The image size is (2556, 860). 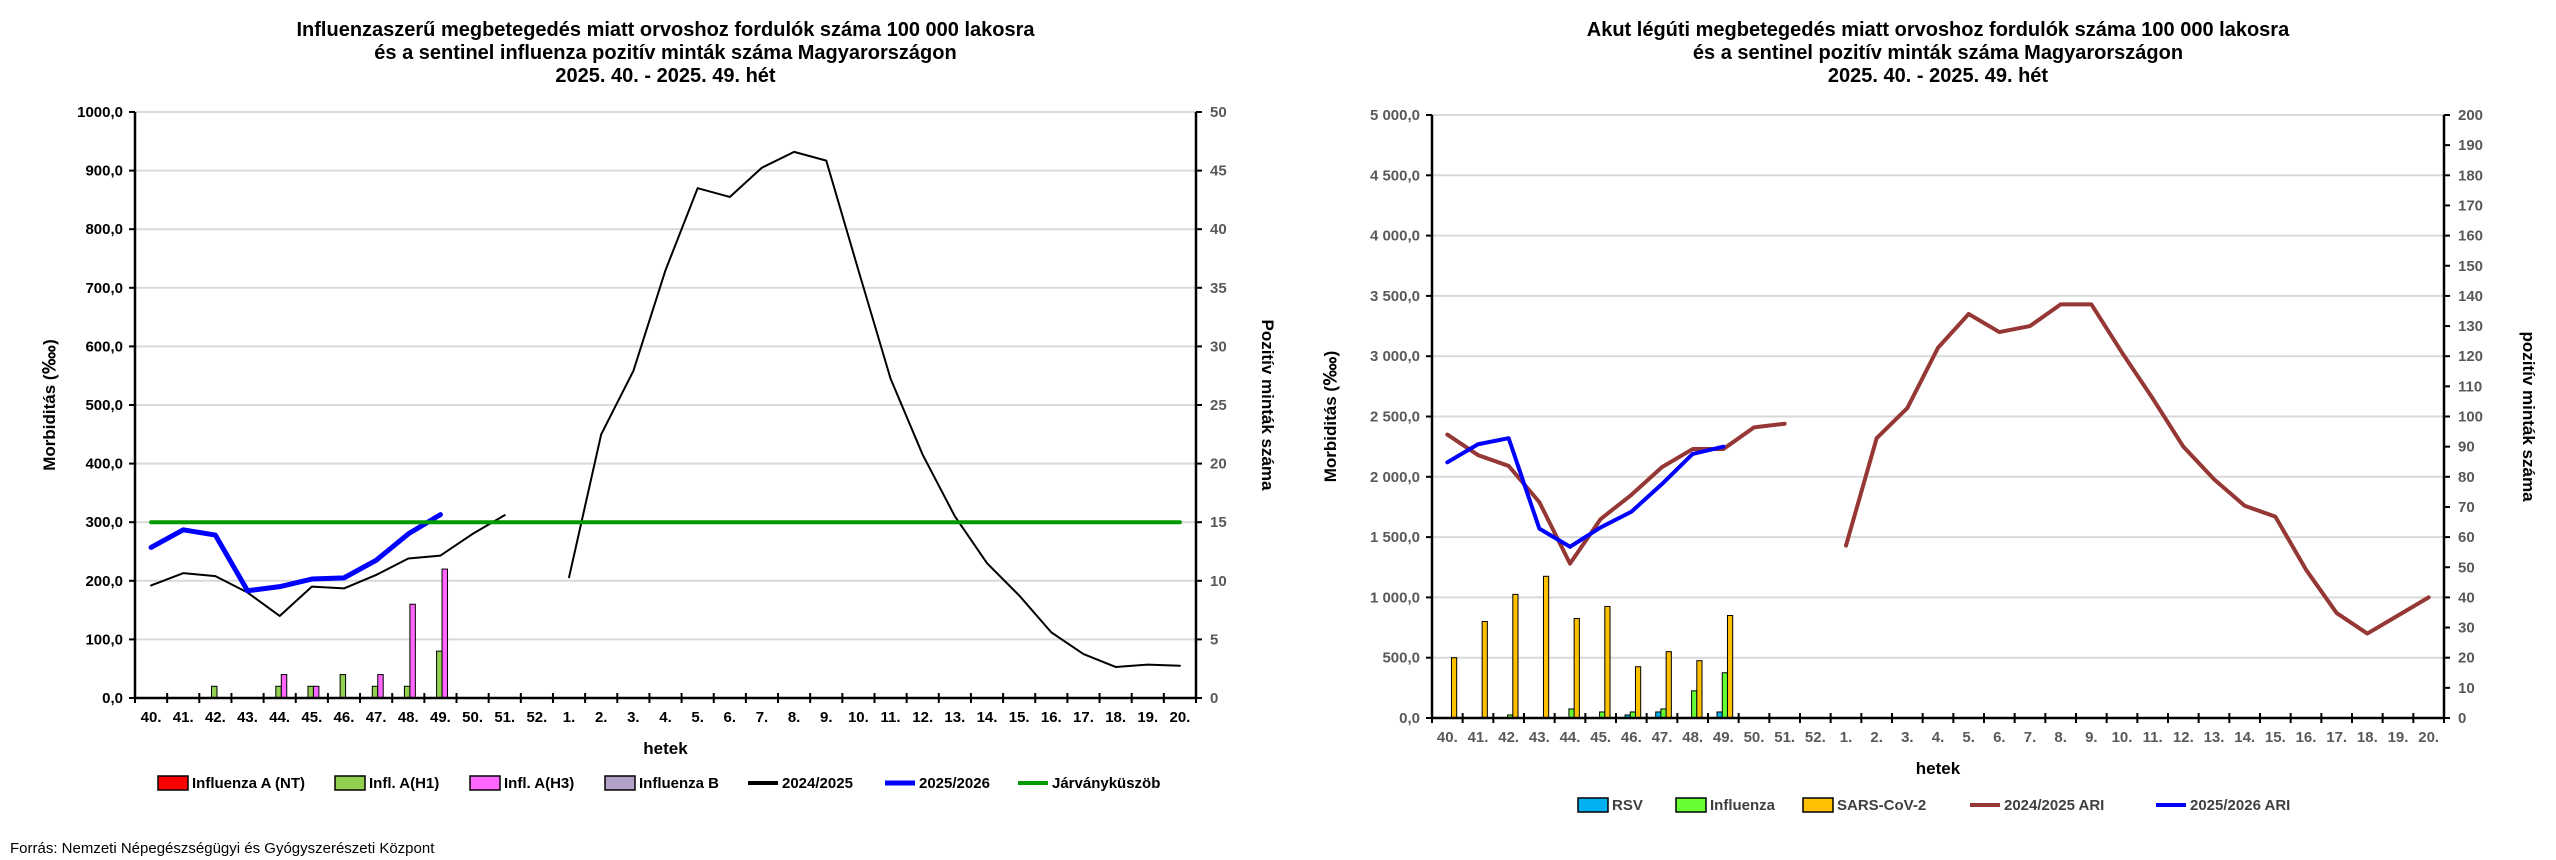 What do you see at coordinates (2470, 205) in the screenshot?
I see `y2-tick-label: 170` at bounding box center [2470, 205].